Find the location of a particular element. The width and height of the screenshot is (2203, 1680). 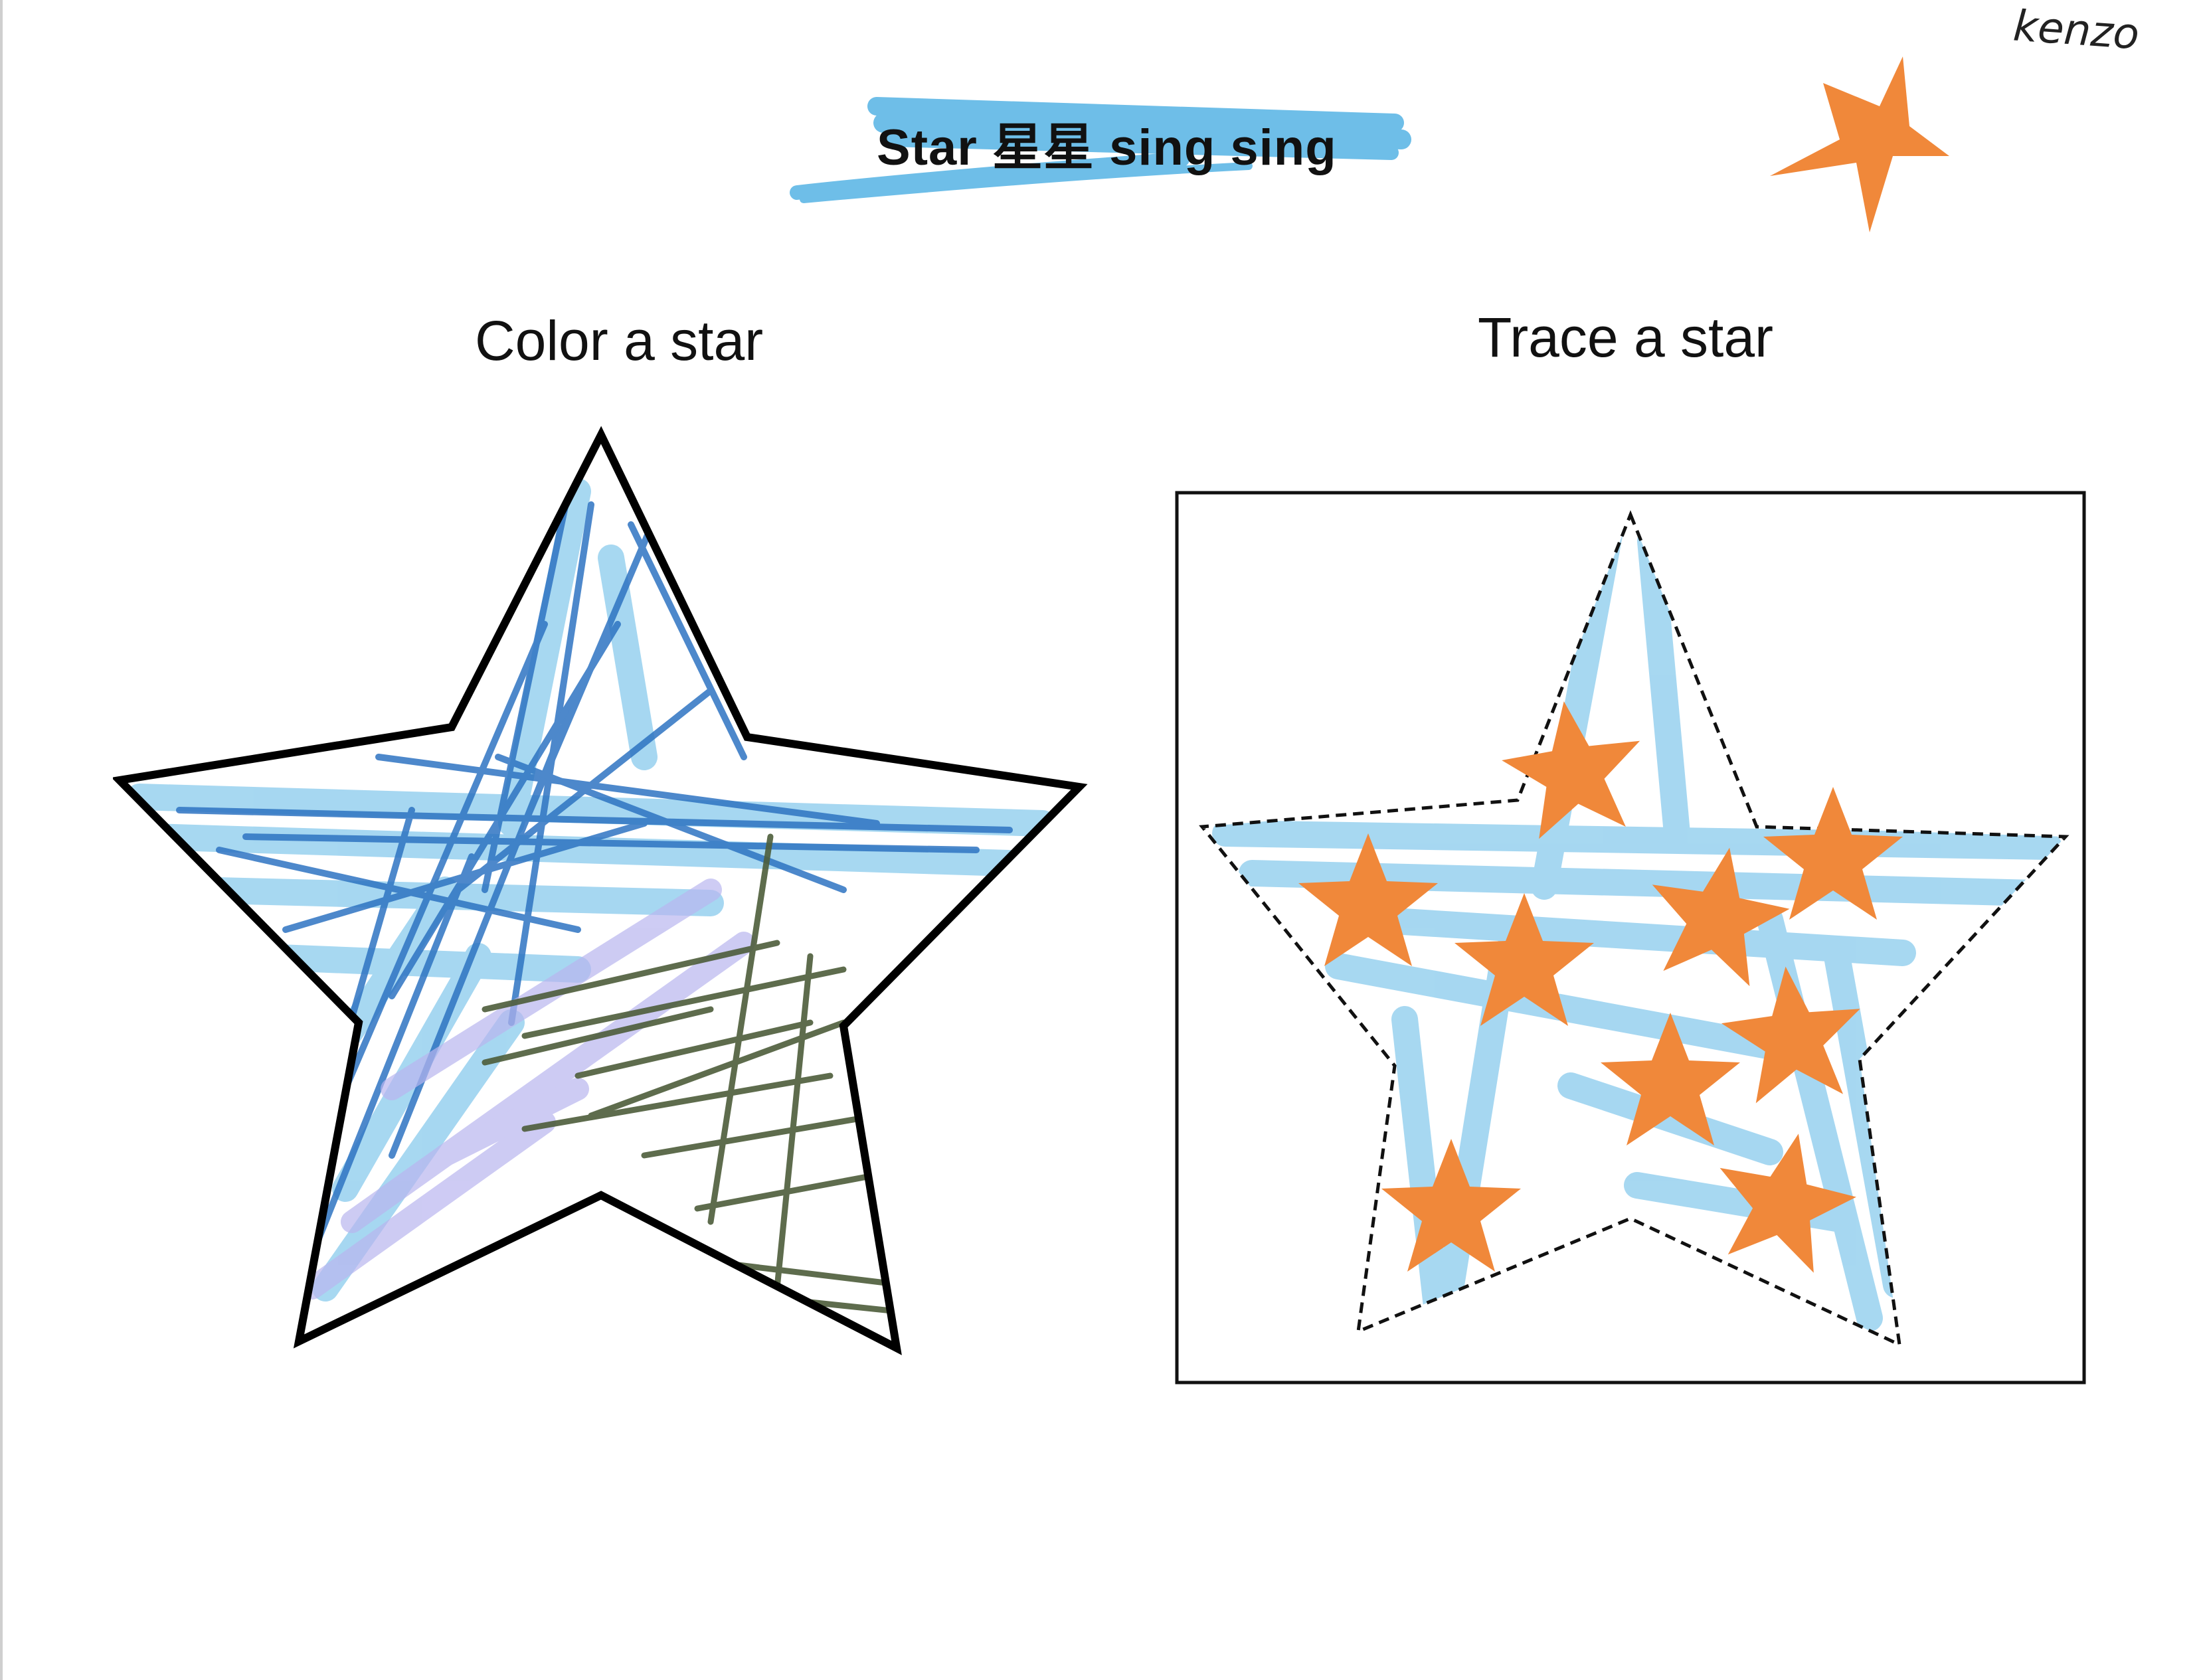

orange-star-sticker-icon is located at coordinates (1860, 144).